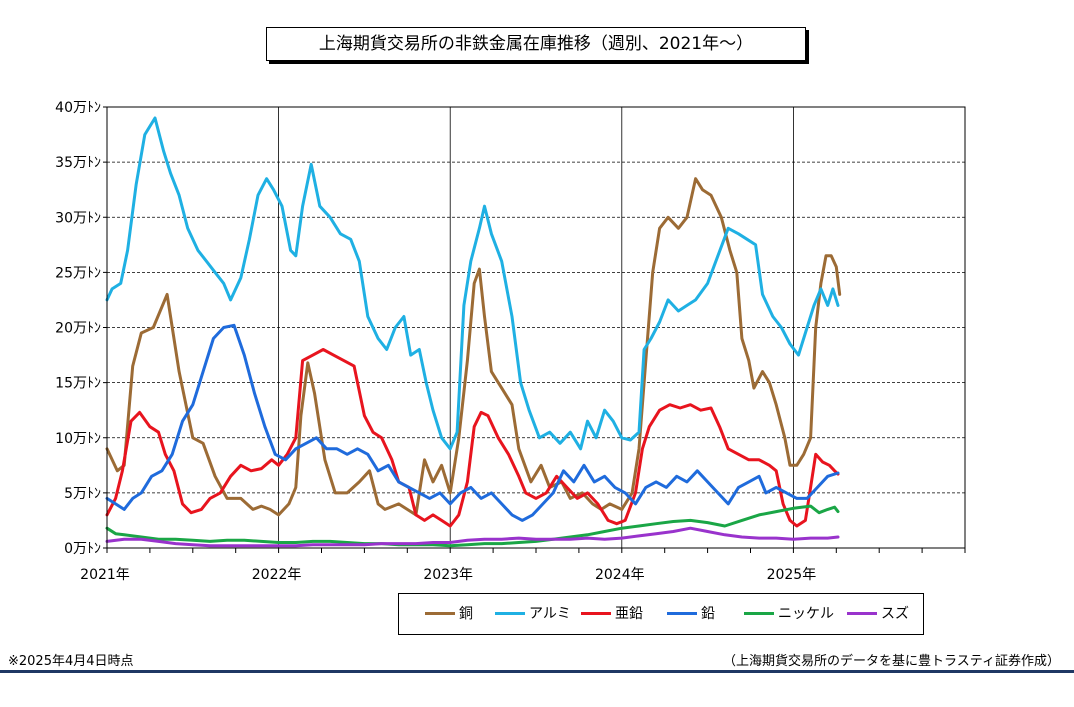 The width and height of the screenshot is (1074, 707). I want to click on y-tick-label: 15万ﾄﾝ, so click(78, 384).